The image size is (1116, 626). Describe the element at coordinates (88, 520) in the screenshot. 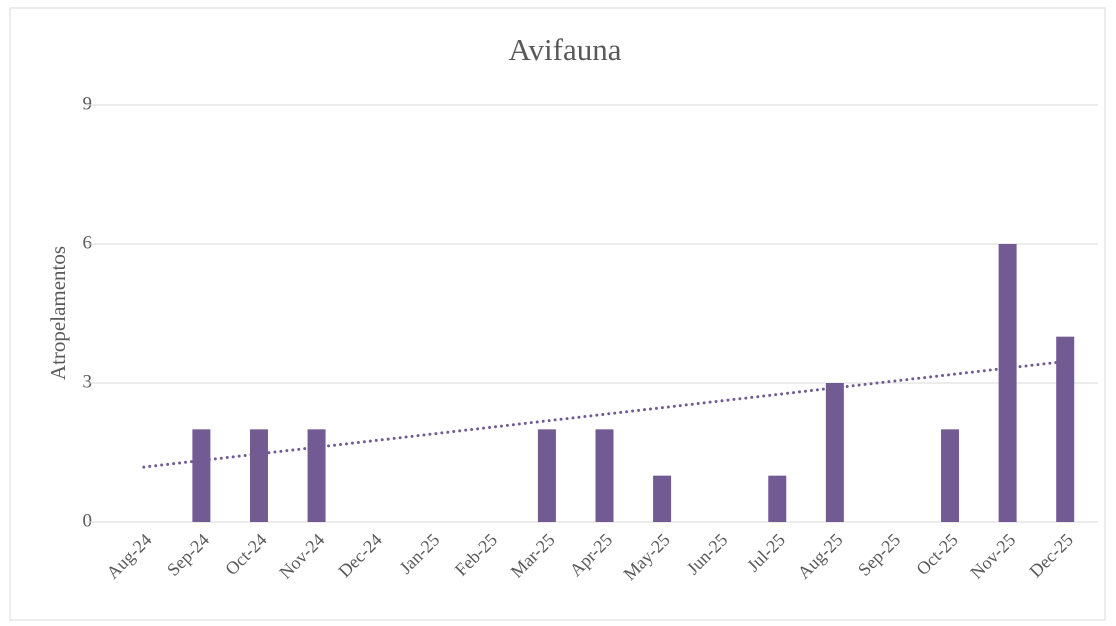

I see `y-tick-label: 0` at that location.